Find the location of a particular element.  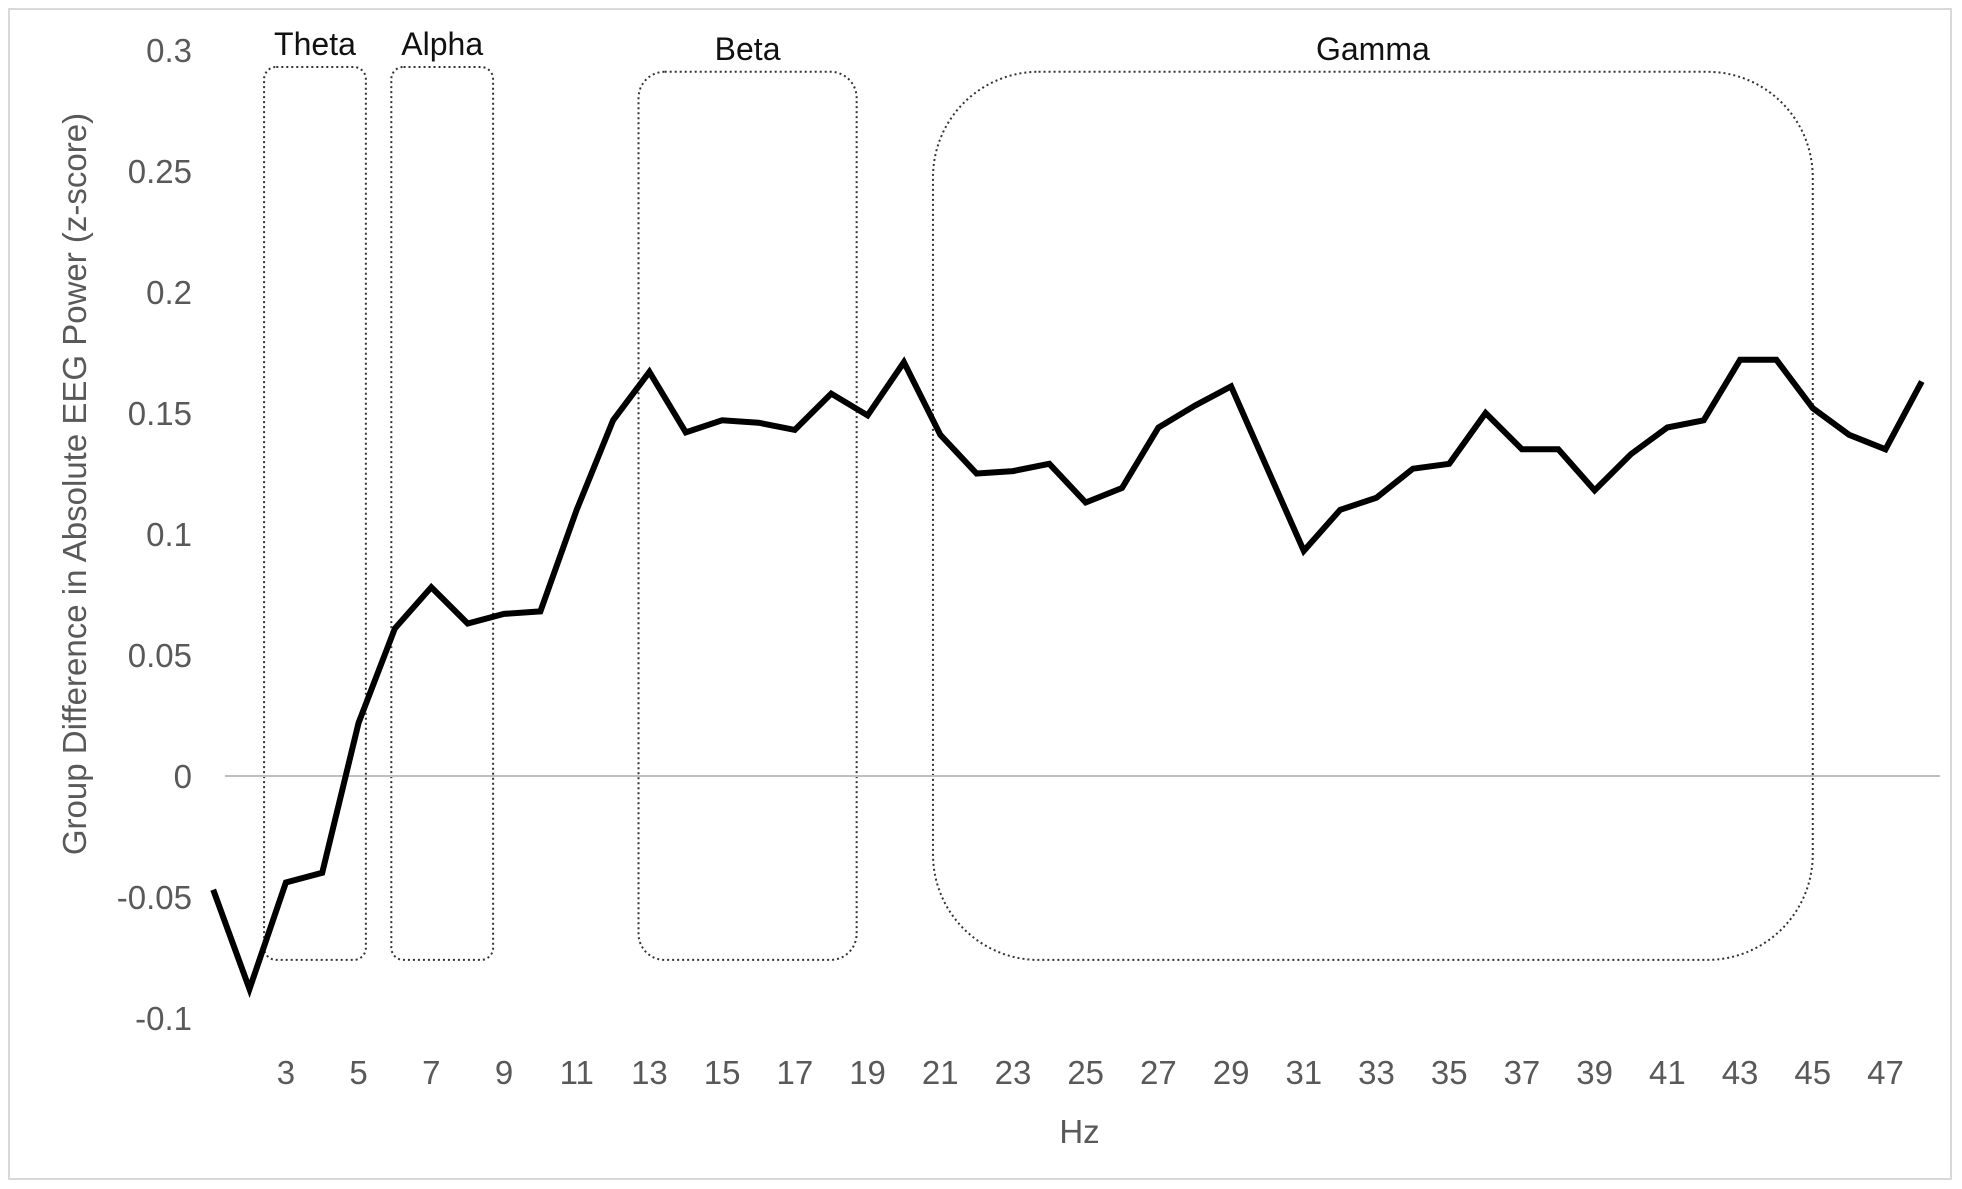

x-tick-label: 7 is located at coordinates (431, 1072).